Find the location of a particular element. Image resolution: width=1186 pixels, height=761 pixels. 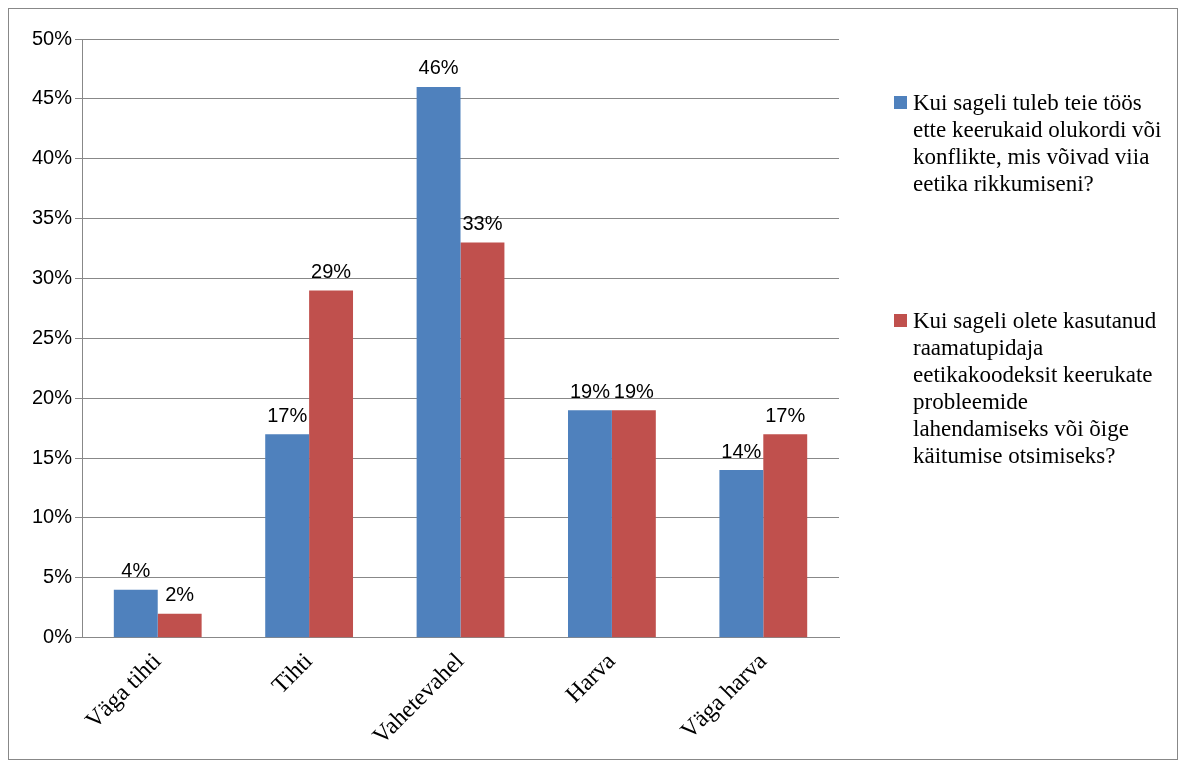

y-tick-label: 15% is located at coordinates (52, 456).